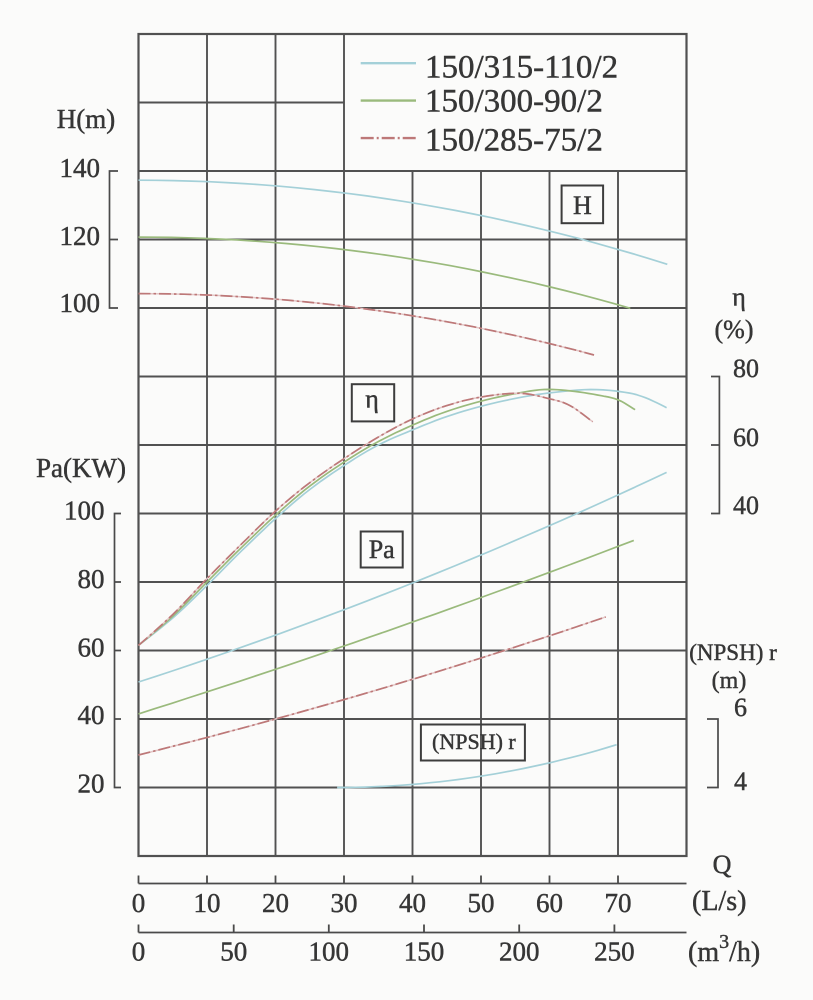 The height and width of the screenshot is (1000, 813). I want to click on svg-text: 30, so click(344, 903).